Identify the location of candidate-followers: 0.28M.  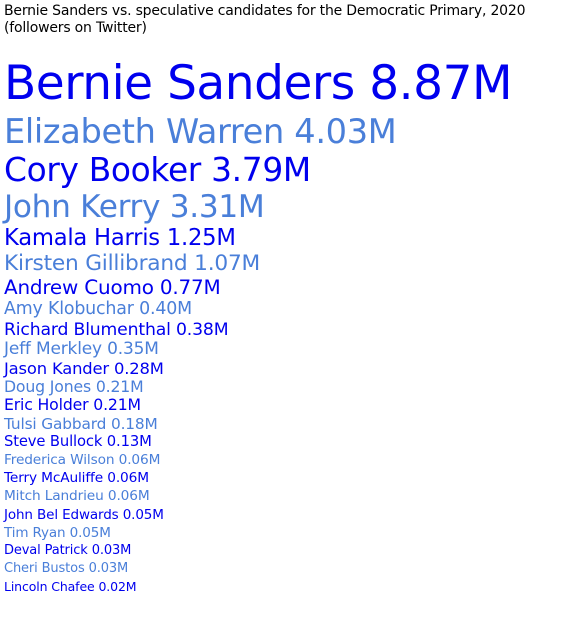
(139, 369).